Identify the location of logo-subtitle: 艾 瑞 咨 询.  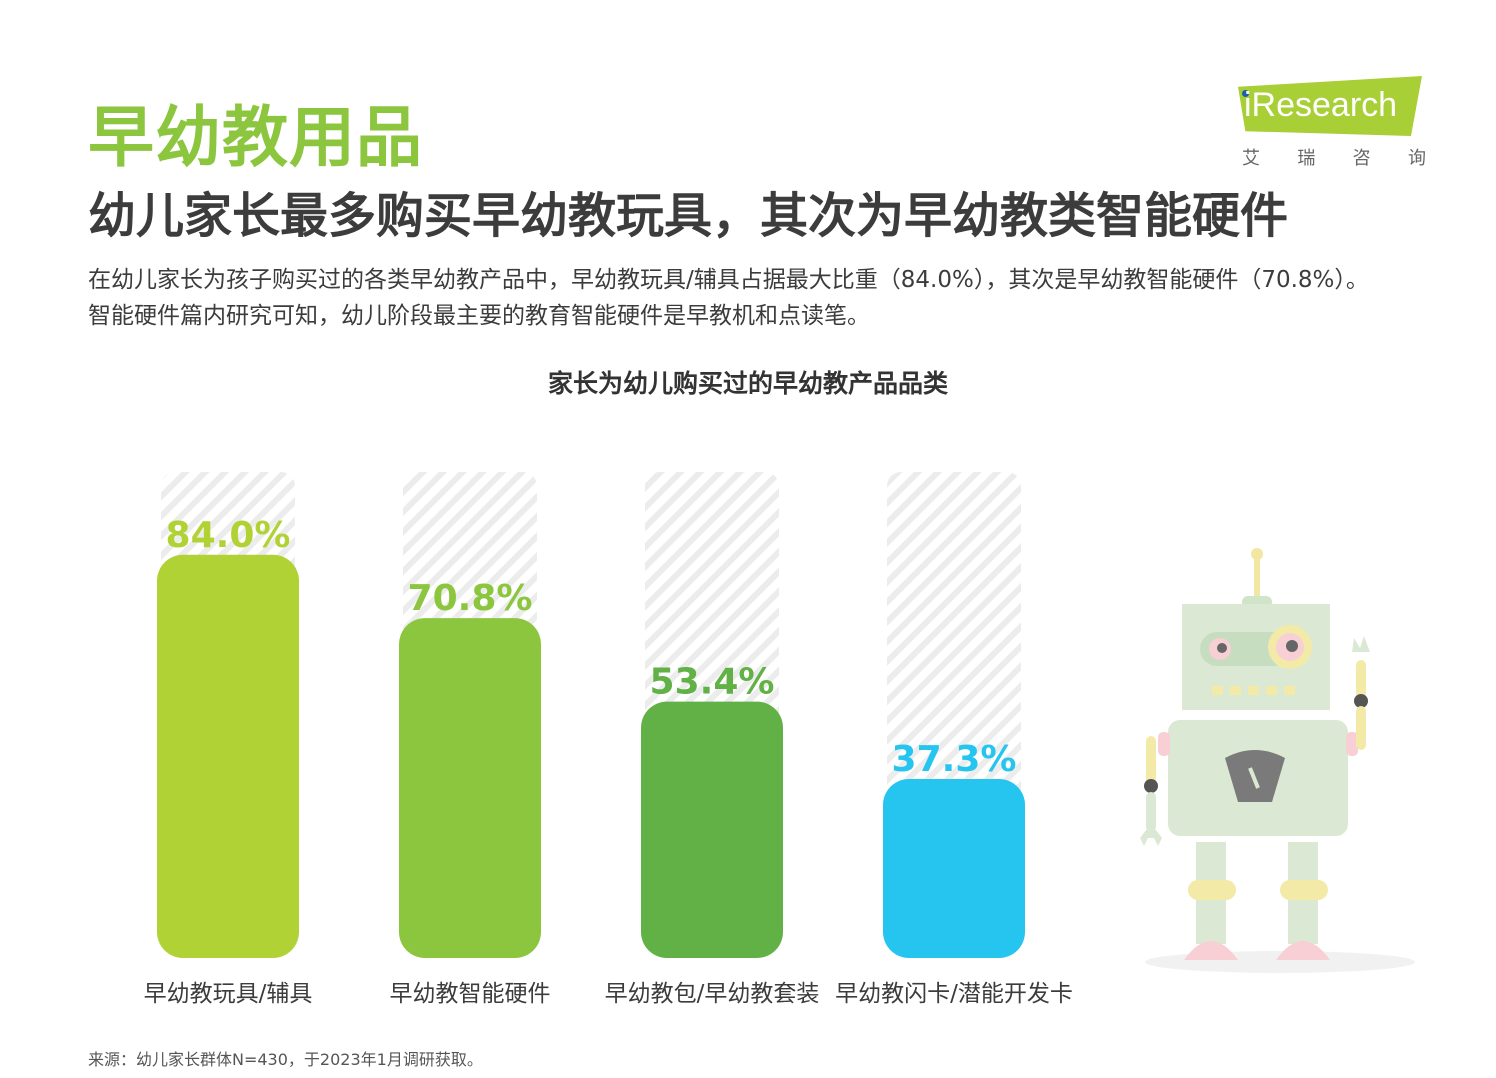
(1334, 157).